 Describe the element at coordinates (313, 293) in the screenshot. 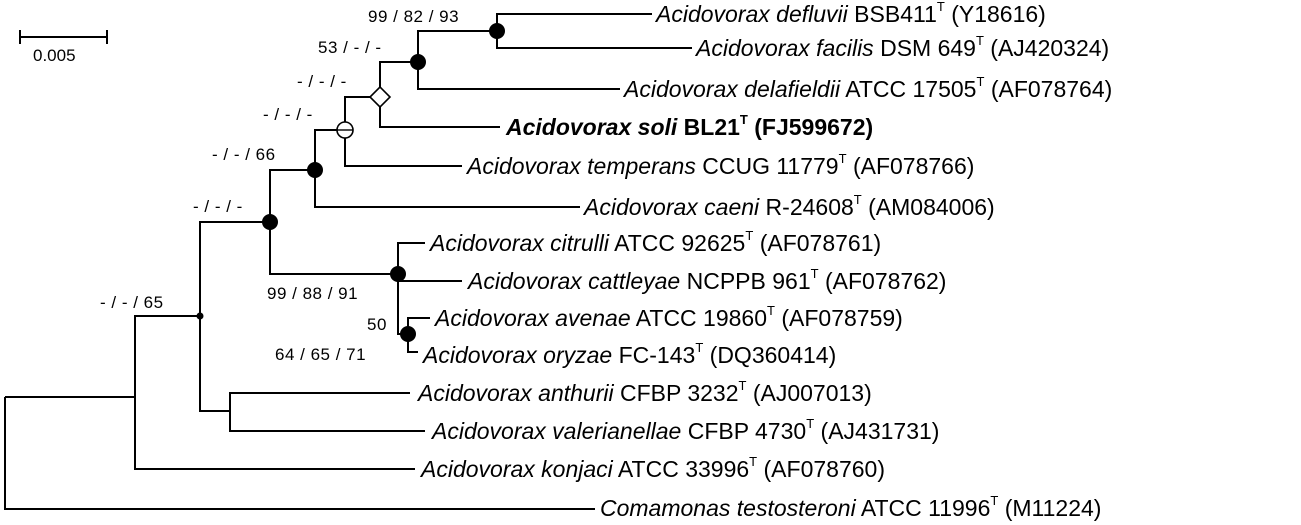

I see `support-value: 99 / 88 / 91` at that location.